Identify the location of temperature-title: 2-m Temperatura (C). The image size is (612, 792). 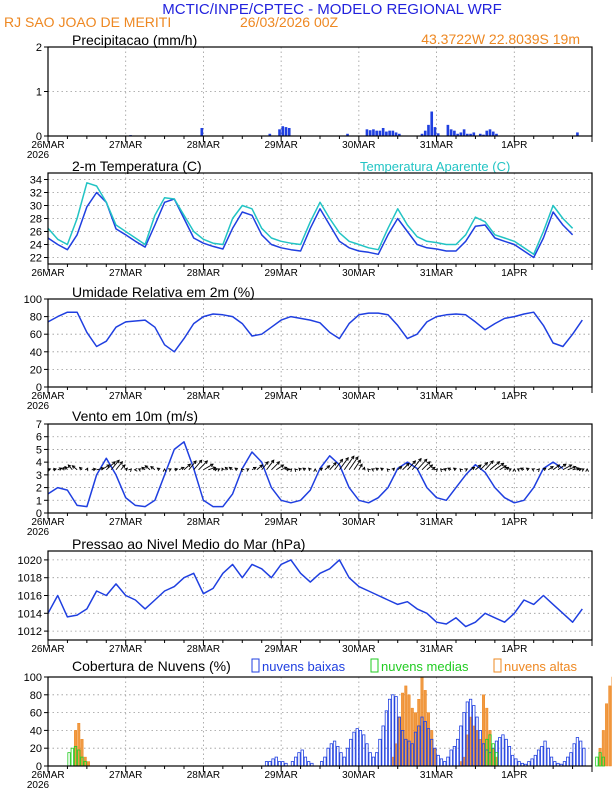
(137, 166).